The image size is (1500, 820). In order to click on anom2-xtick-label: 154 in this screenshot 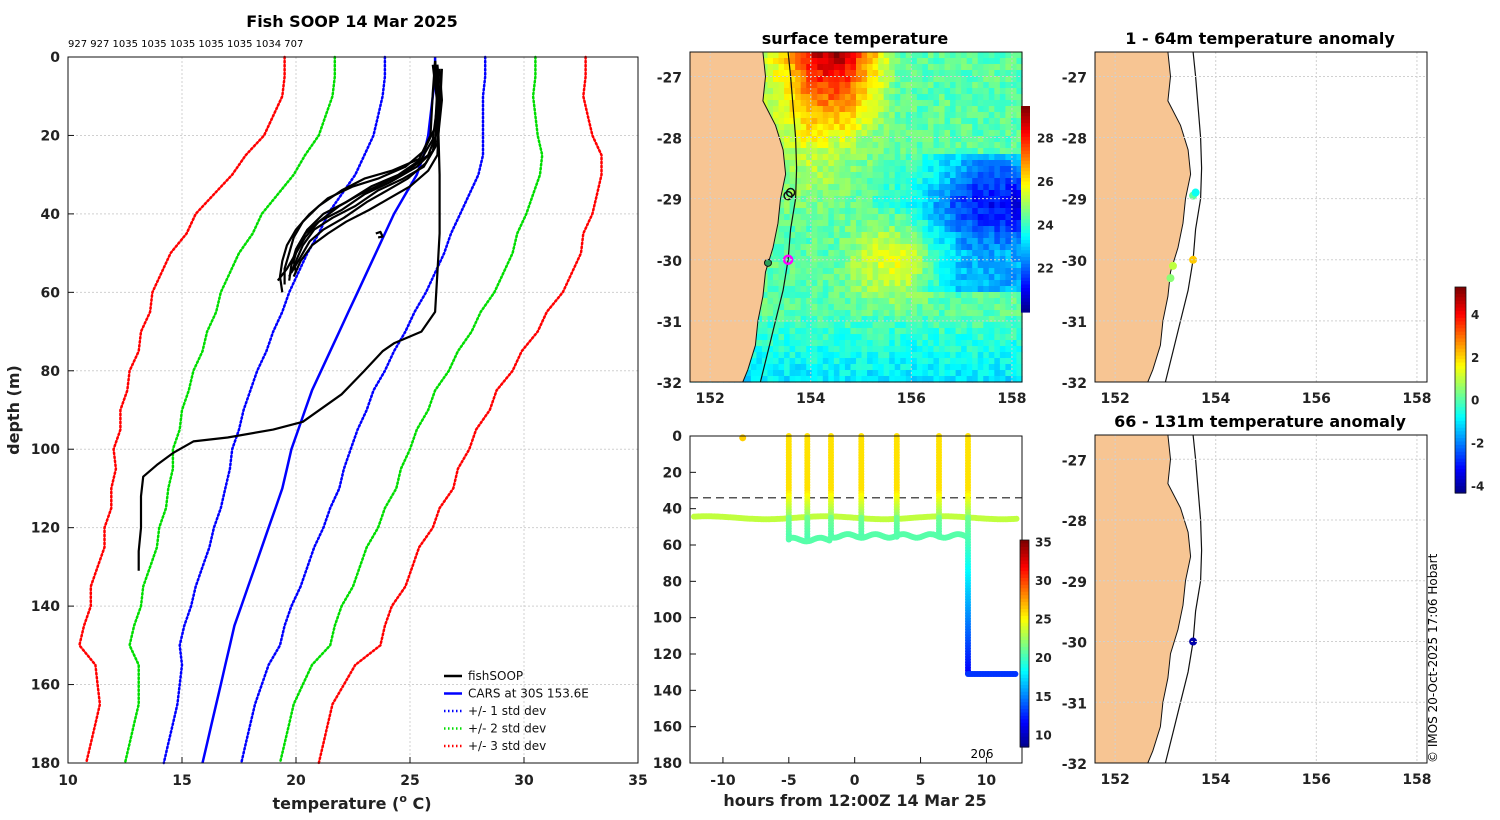, I will do `click(1215, 780)`.